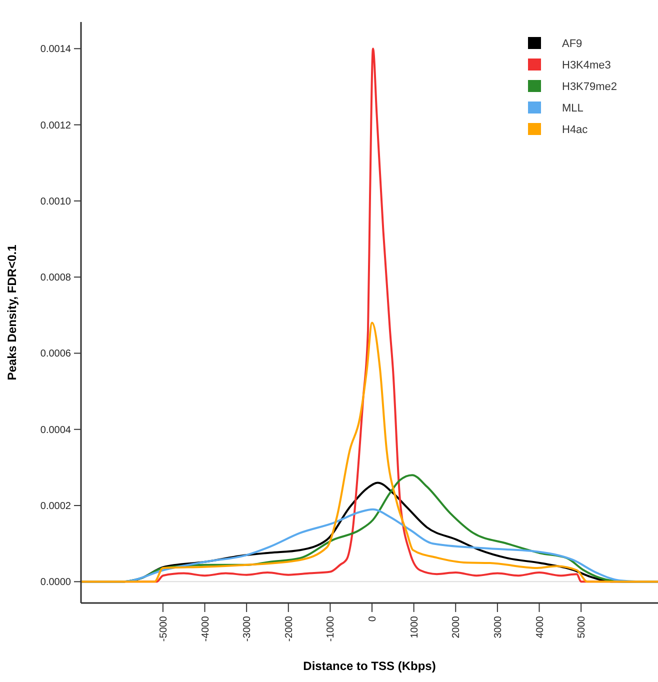 This screenshot has height=682, width=658. I want to click on y-tick-label: 0.0010, so click(56, 202).